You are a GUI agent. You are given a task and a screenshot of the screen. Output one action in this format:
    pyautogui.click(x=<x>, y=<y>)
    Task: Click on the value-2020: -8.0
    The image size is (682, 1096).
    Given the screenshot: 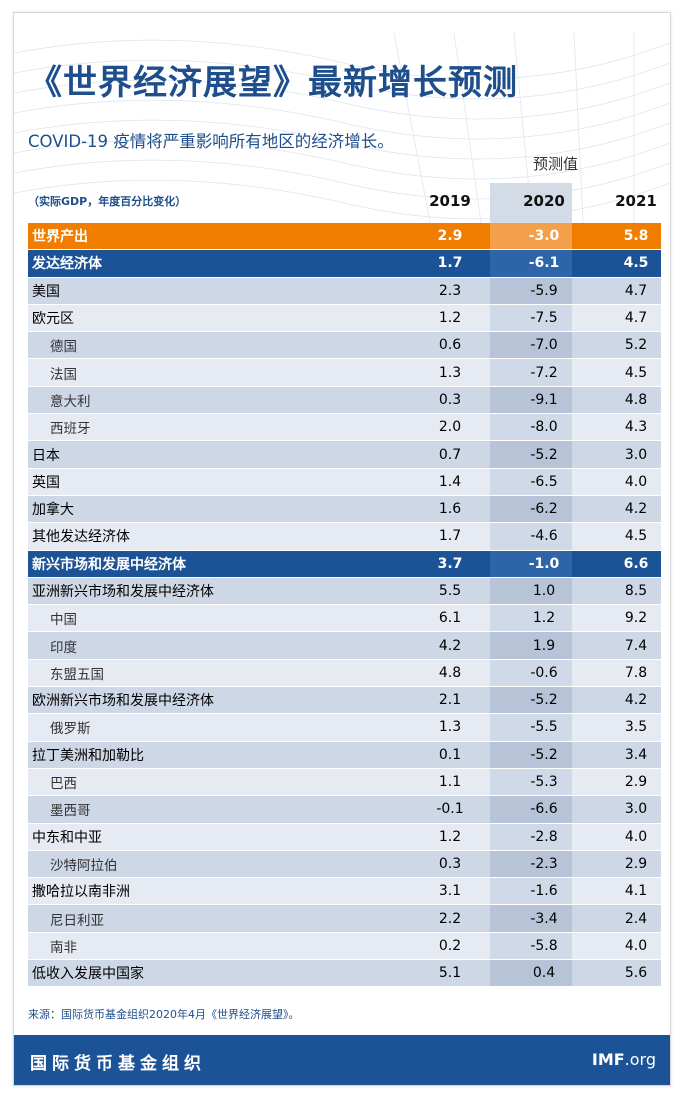 What is the action you would take?
    pyautogui.click(x=544, y=427)
    